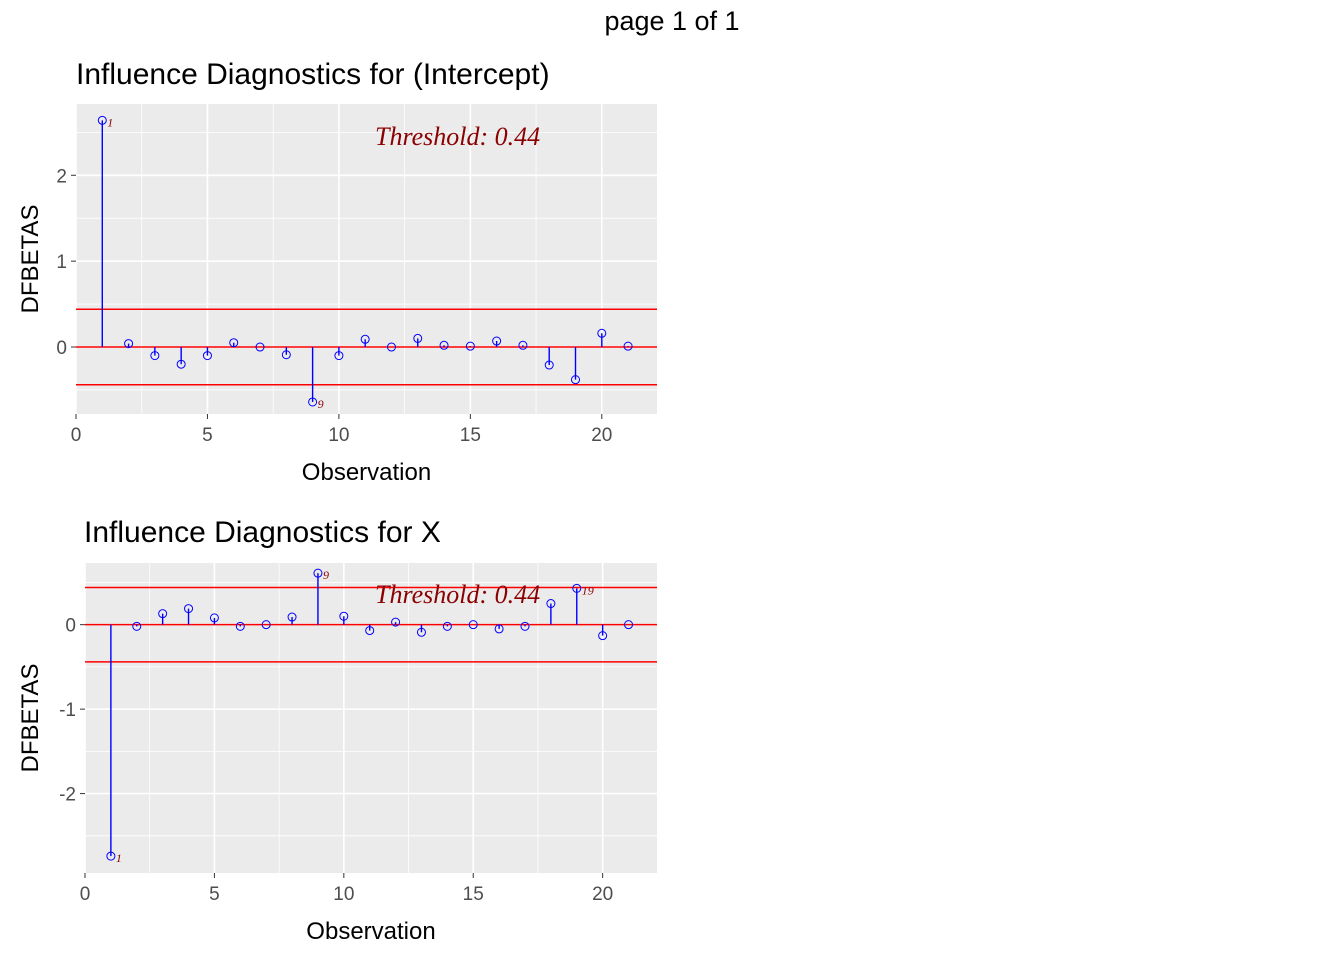 The image size is (1344, 960). Describe the element at coordinates (61, 262) in the screenshot. I see `y-tick-label: 1` at that location.